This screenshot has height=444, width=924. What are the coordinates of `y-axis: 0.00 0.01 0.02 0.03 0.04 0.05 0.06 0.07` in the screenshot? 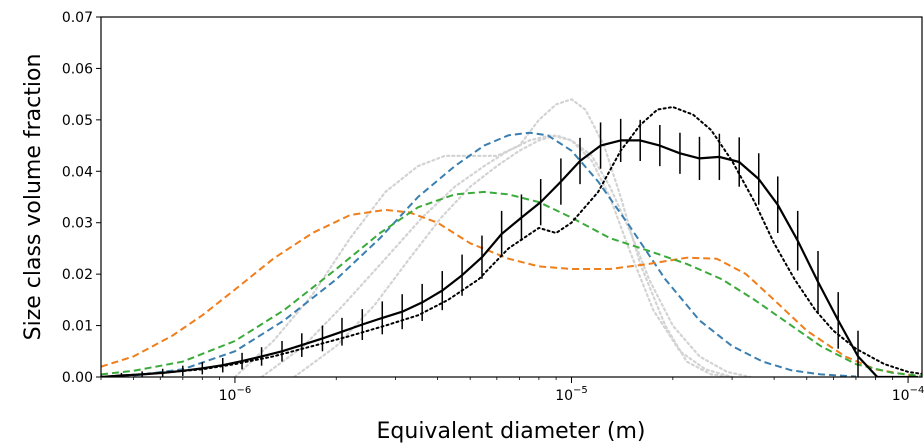 It's located at (81, 198).